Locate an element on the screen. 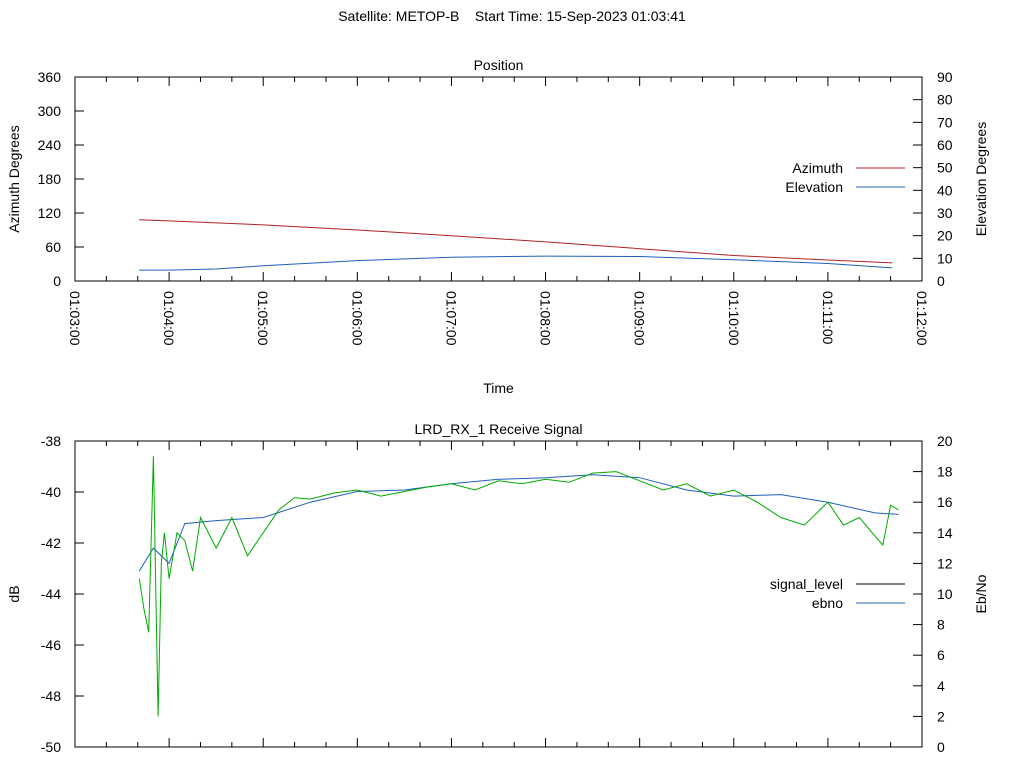  y2-tick-label: 70 is located at coordinates (945, 122).